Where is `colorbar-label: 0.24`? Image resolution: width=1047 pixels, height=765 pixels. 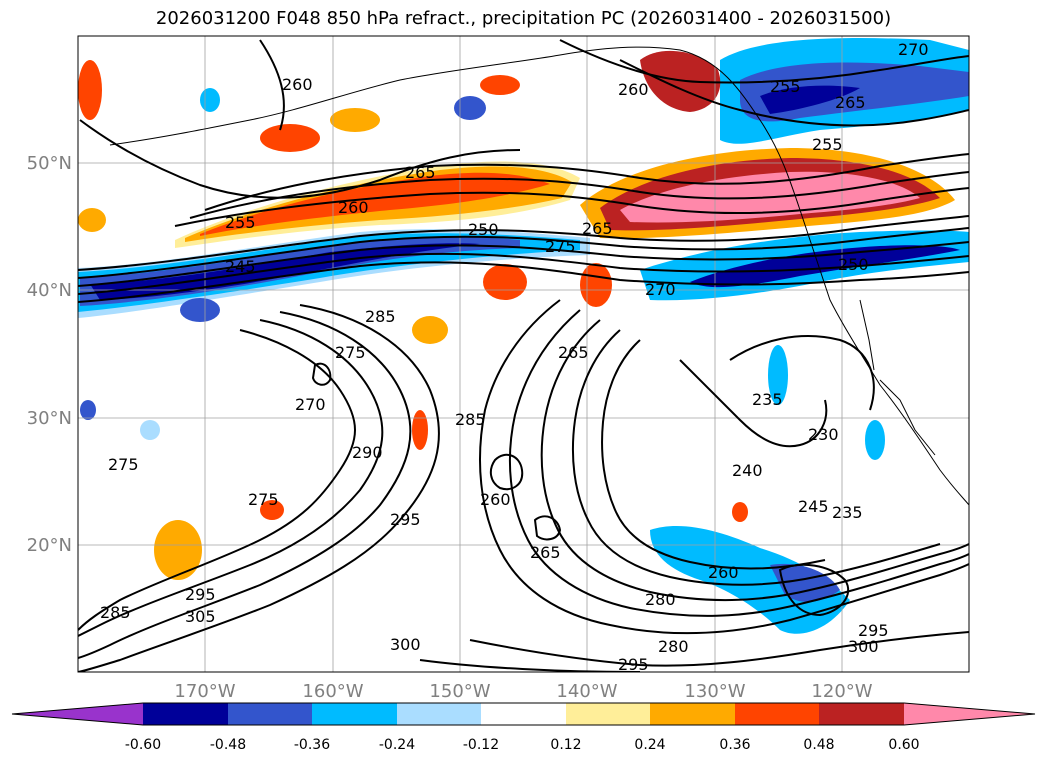
colorbar-label: 0.24 is located at coordinates (649, 745).